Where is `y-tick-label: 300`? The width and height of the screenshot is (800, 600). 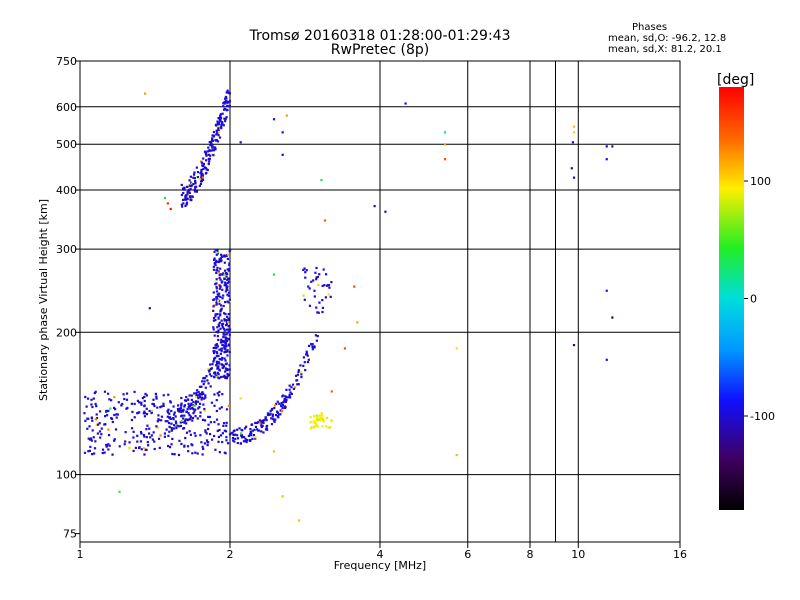
y-tick-label: 300 is located at coordinates (66, 249).